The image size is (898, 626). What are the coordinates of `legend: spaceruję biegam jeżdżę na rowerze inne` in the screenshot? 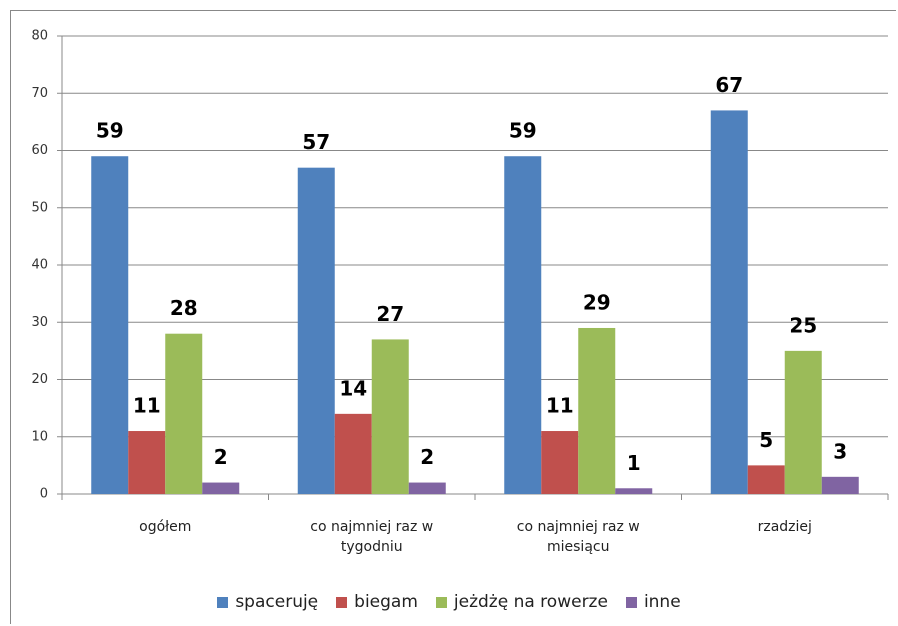 It's located at (449, 602).